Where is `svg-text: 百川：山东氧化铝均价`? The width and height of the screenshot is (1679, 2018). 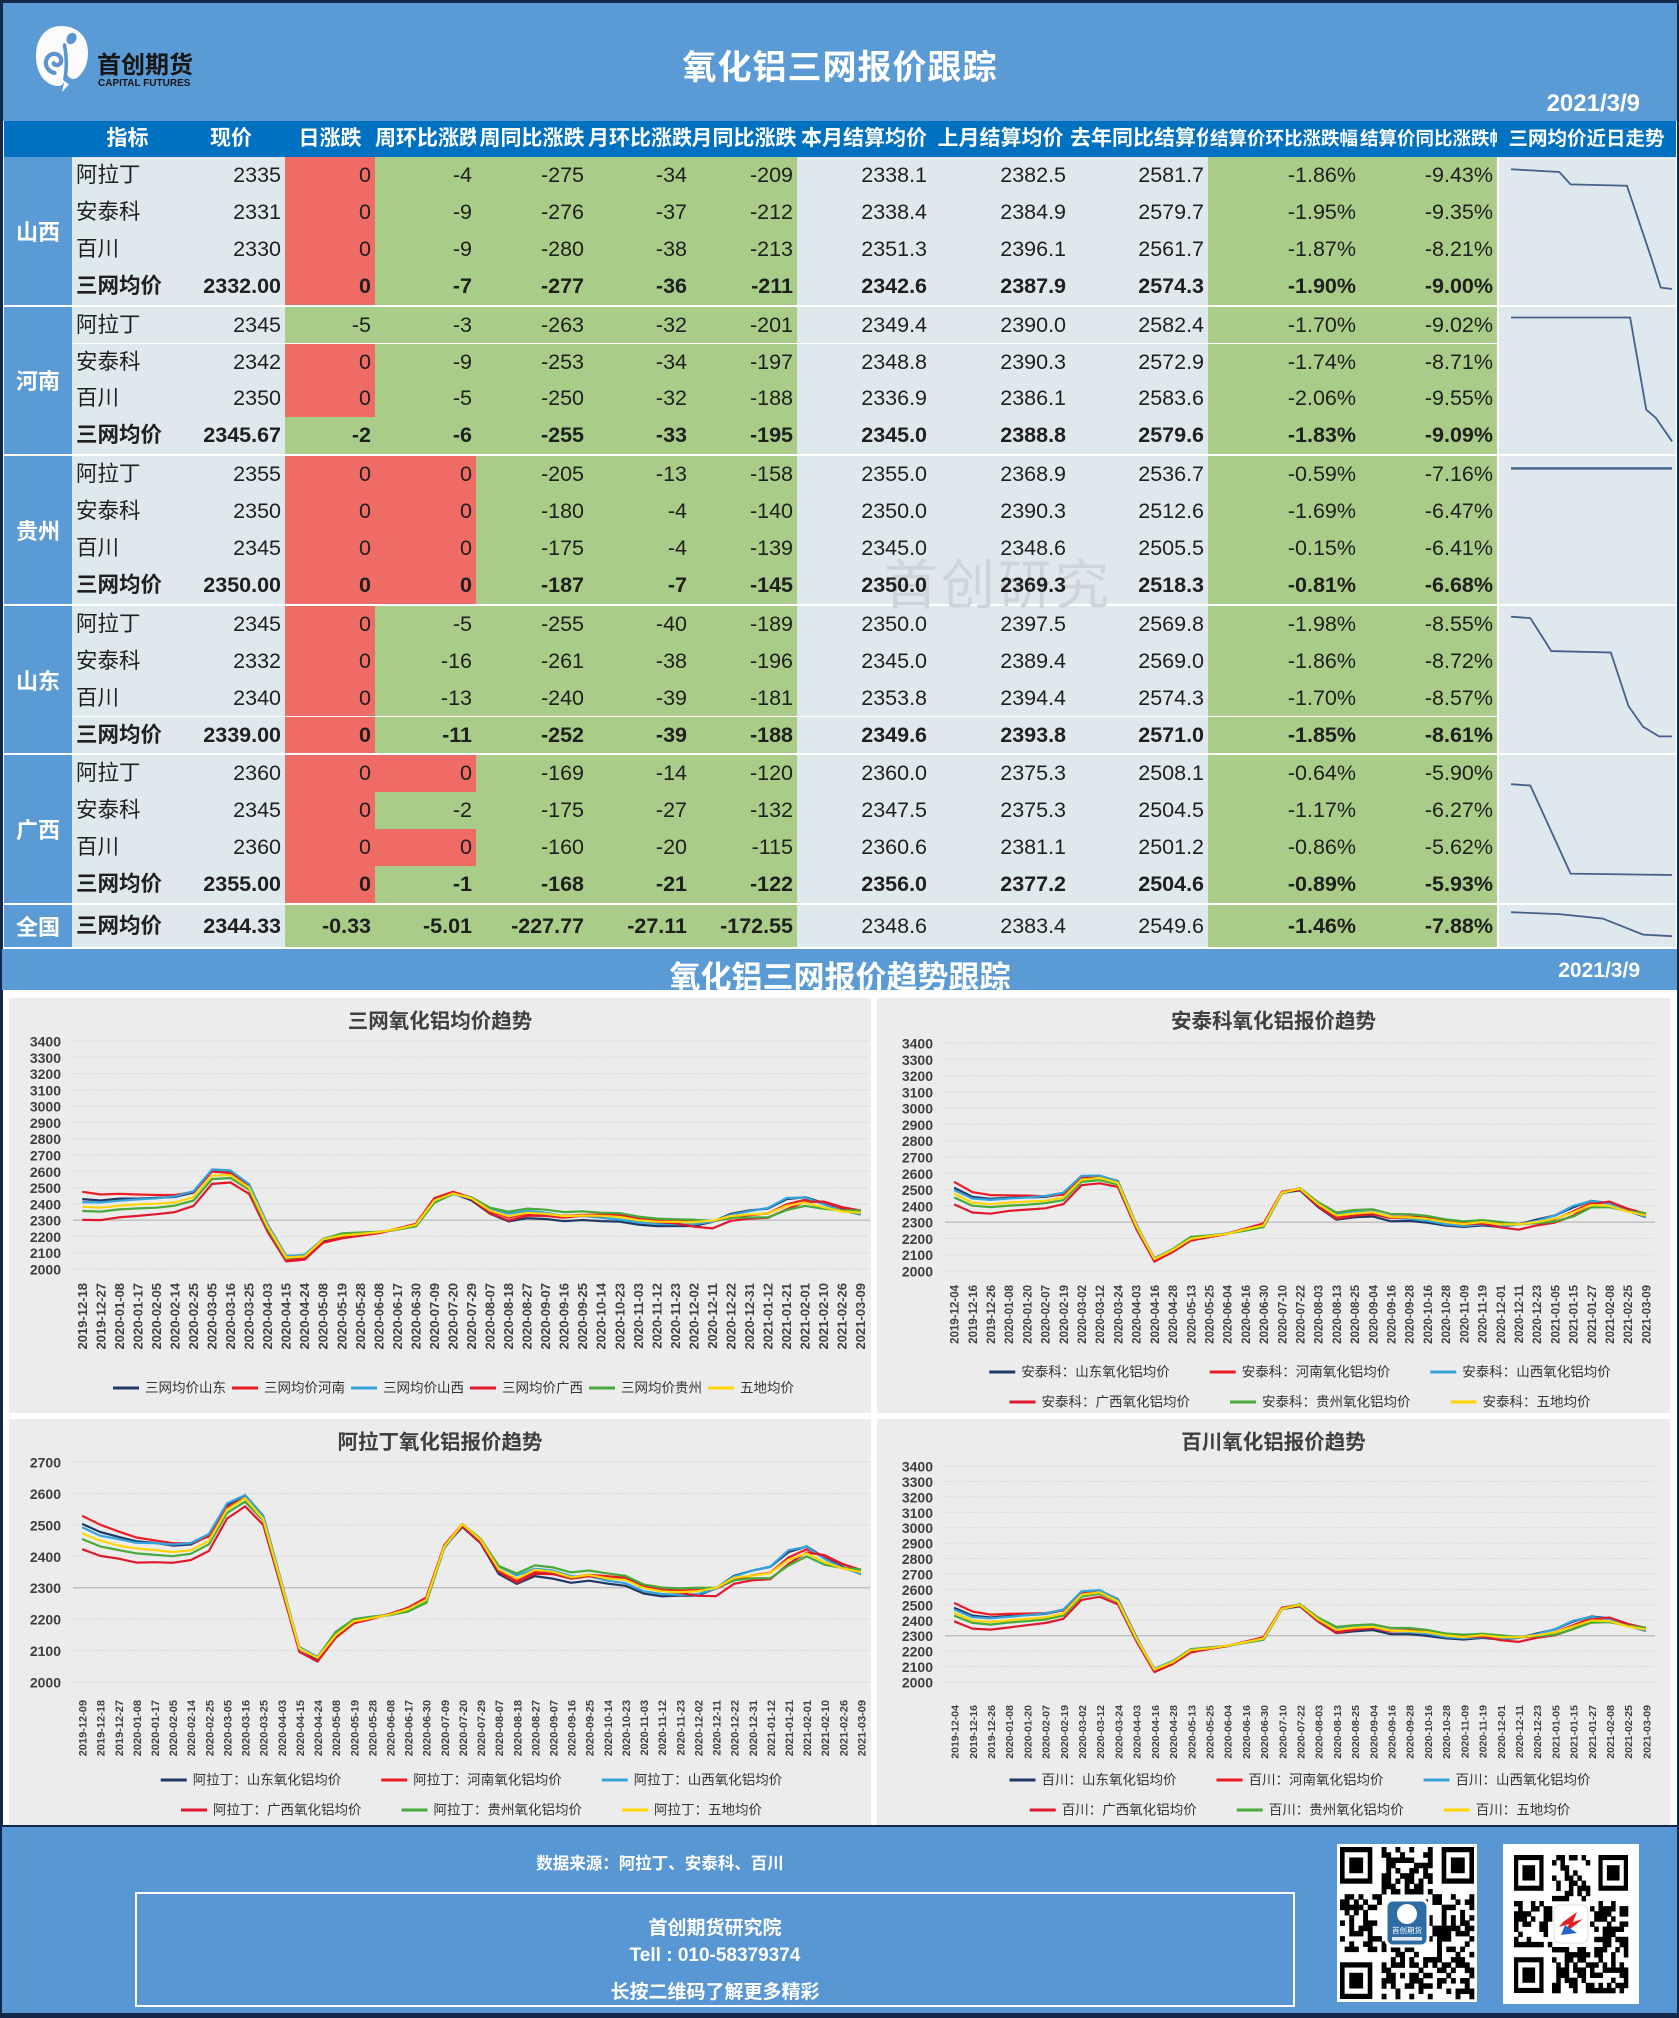 svg-text: 百川：山东氧化铝均价 is located at coordinates (1109, 1780).